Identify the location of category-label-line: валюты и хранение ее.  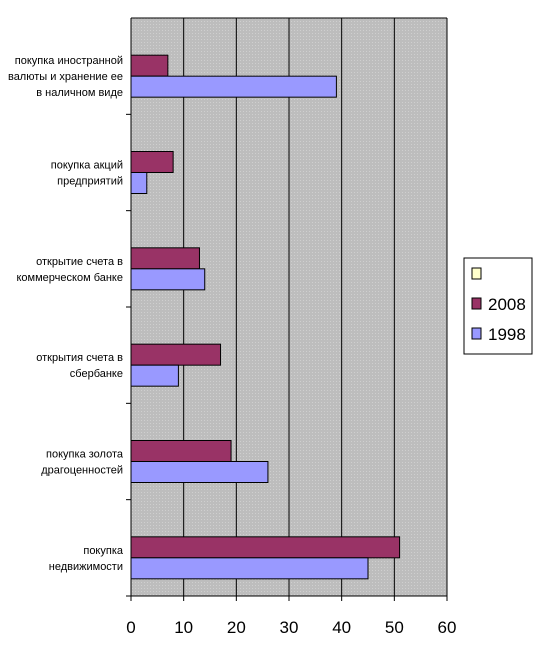
(65, 77).